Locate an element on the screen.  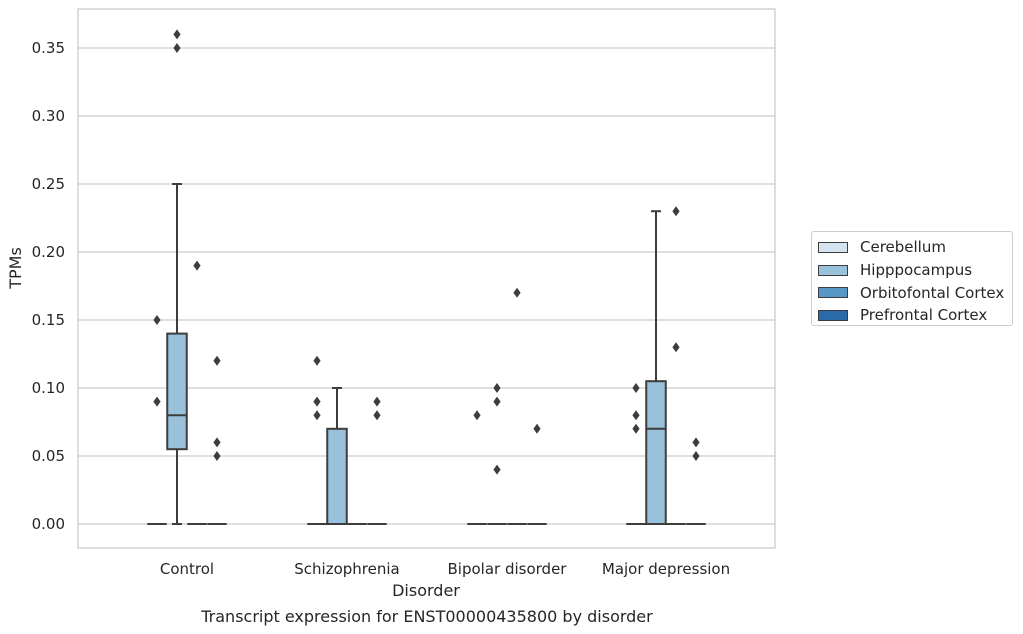
x-tick-label: Schizophrenia is located at coordinates (346, 569).